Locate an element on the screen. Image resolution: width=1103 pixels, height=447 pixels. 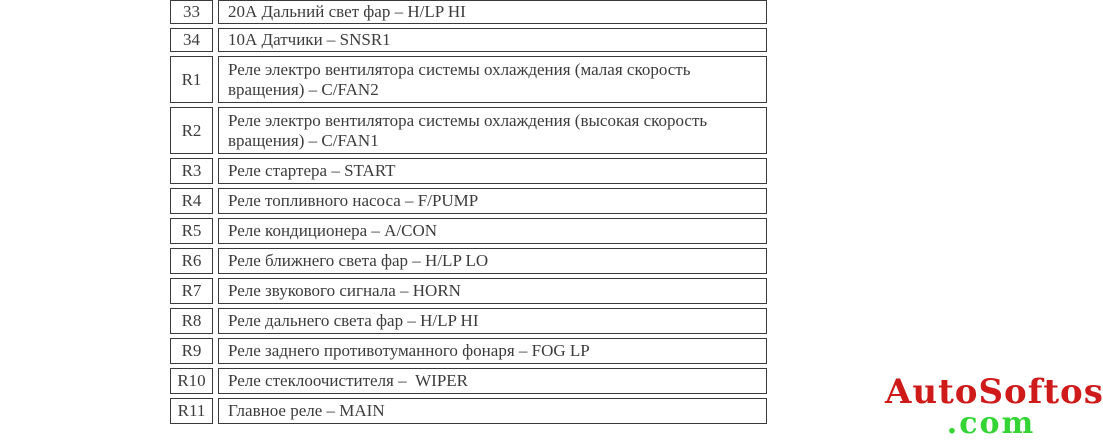
table-row: R4 Реле топливного насоса – F/PUMP is located at coordinates (468, 201).